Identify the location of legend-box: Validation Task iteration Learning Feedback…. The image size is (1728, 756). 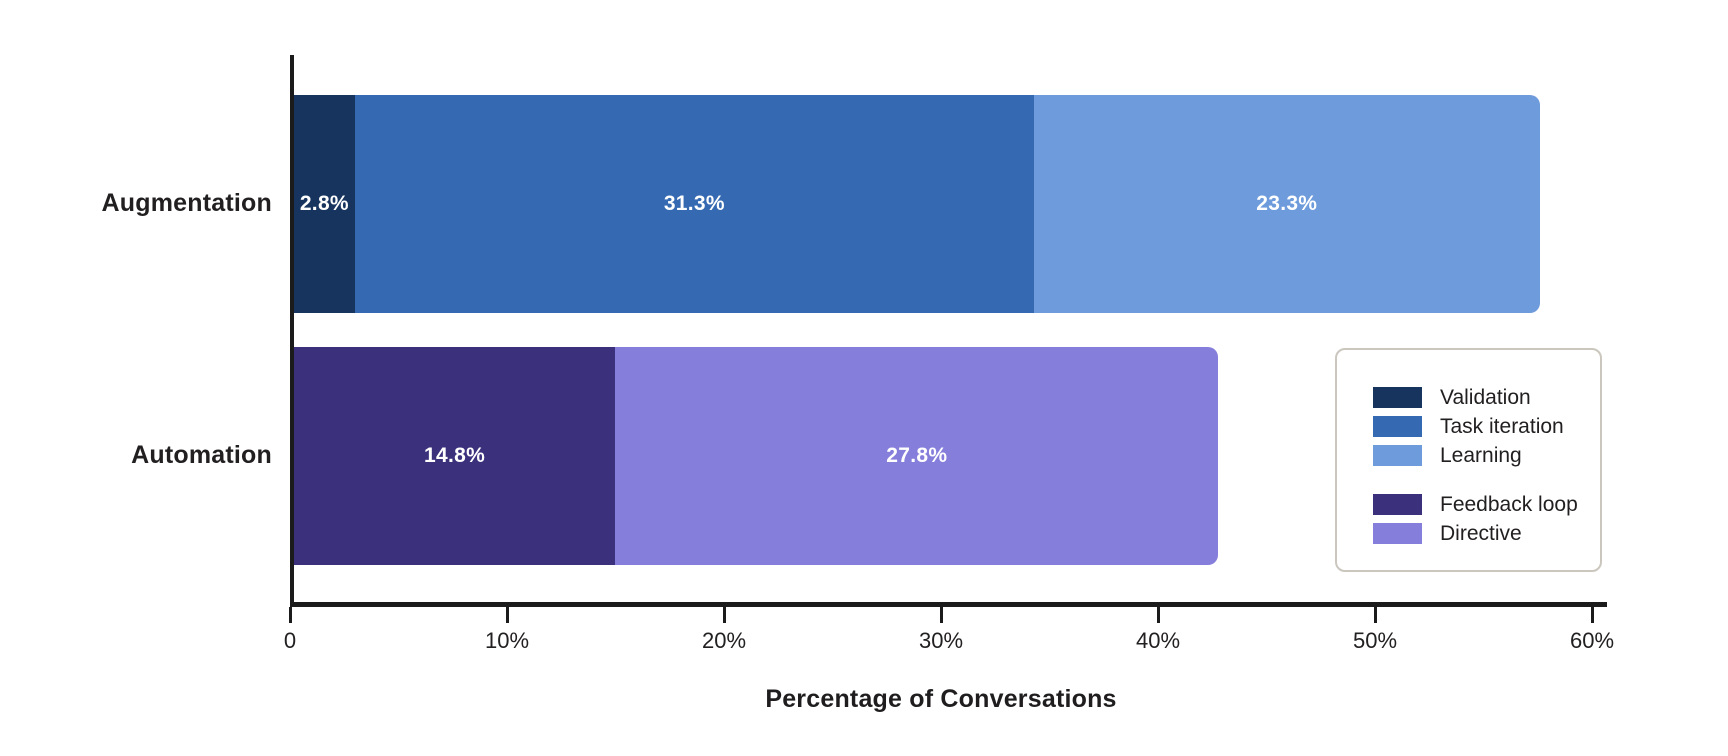
(1468, 460).